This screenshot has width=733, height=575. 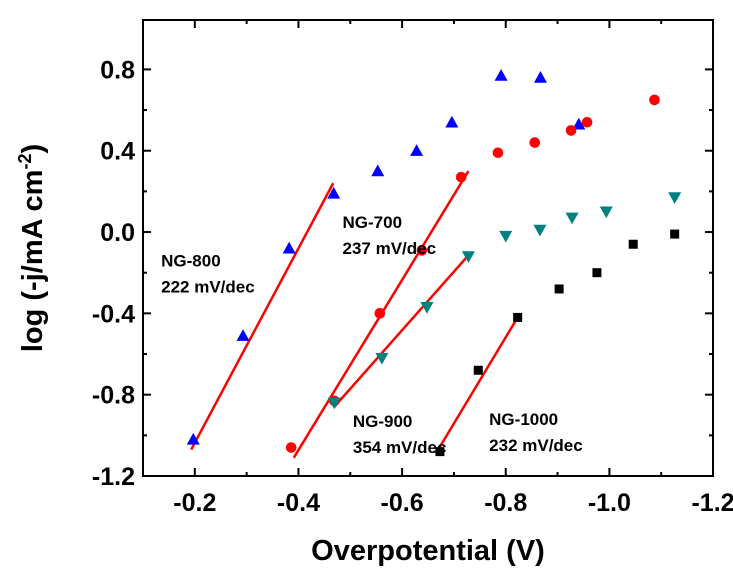 What do you see at coordinates (536, 445) in the screenshot?
I see `annotation-slope: 232 mV/dec` at bounding box center [536, 445].